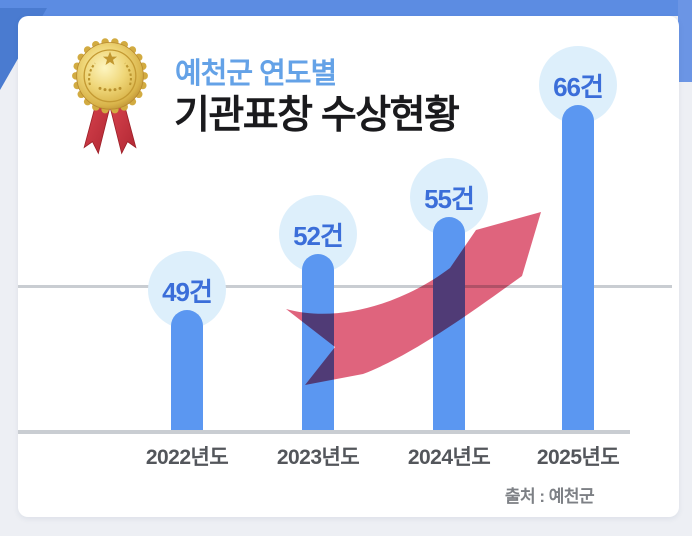  Describe the element at coordinates (449, 457) in the screenshot. I see `x-axis-label: 2024년도` at that location.